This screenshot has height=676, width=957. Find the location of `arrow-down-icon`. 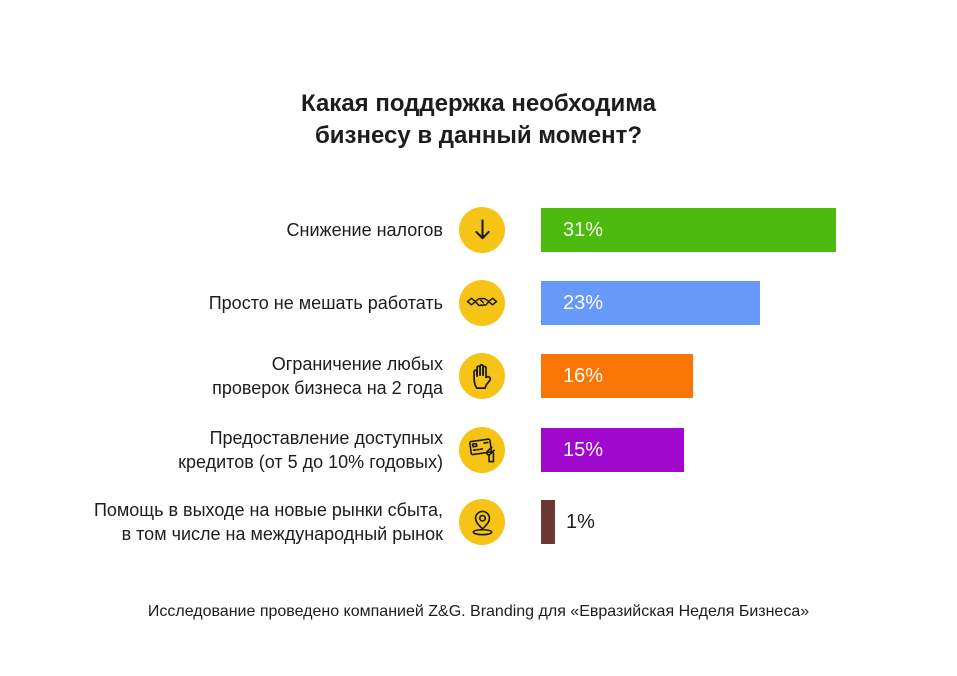

arrow-down-icon is located at coordinates (482, 230).